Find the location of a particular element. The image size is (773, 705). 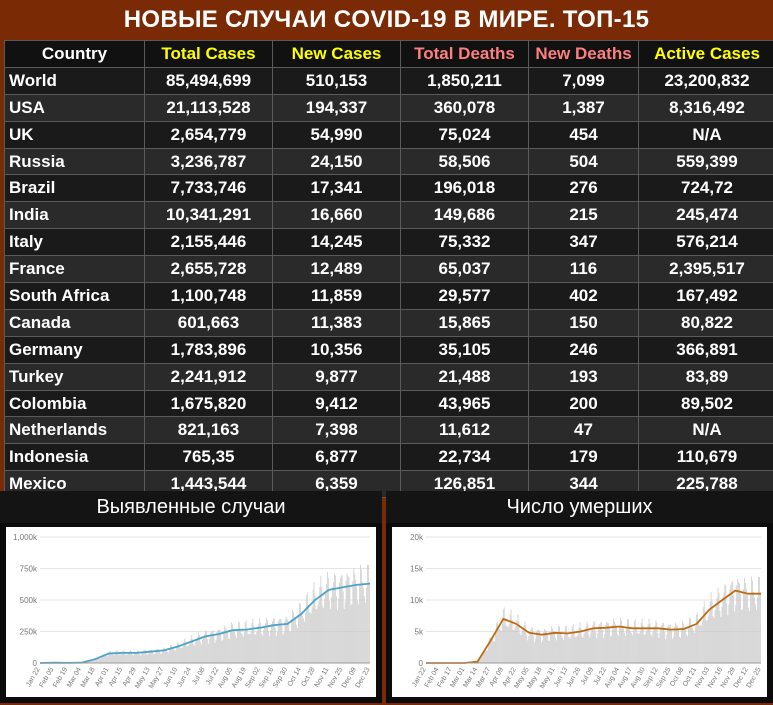

country-cell: Colombia is located at coordinates (74, 403).